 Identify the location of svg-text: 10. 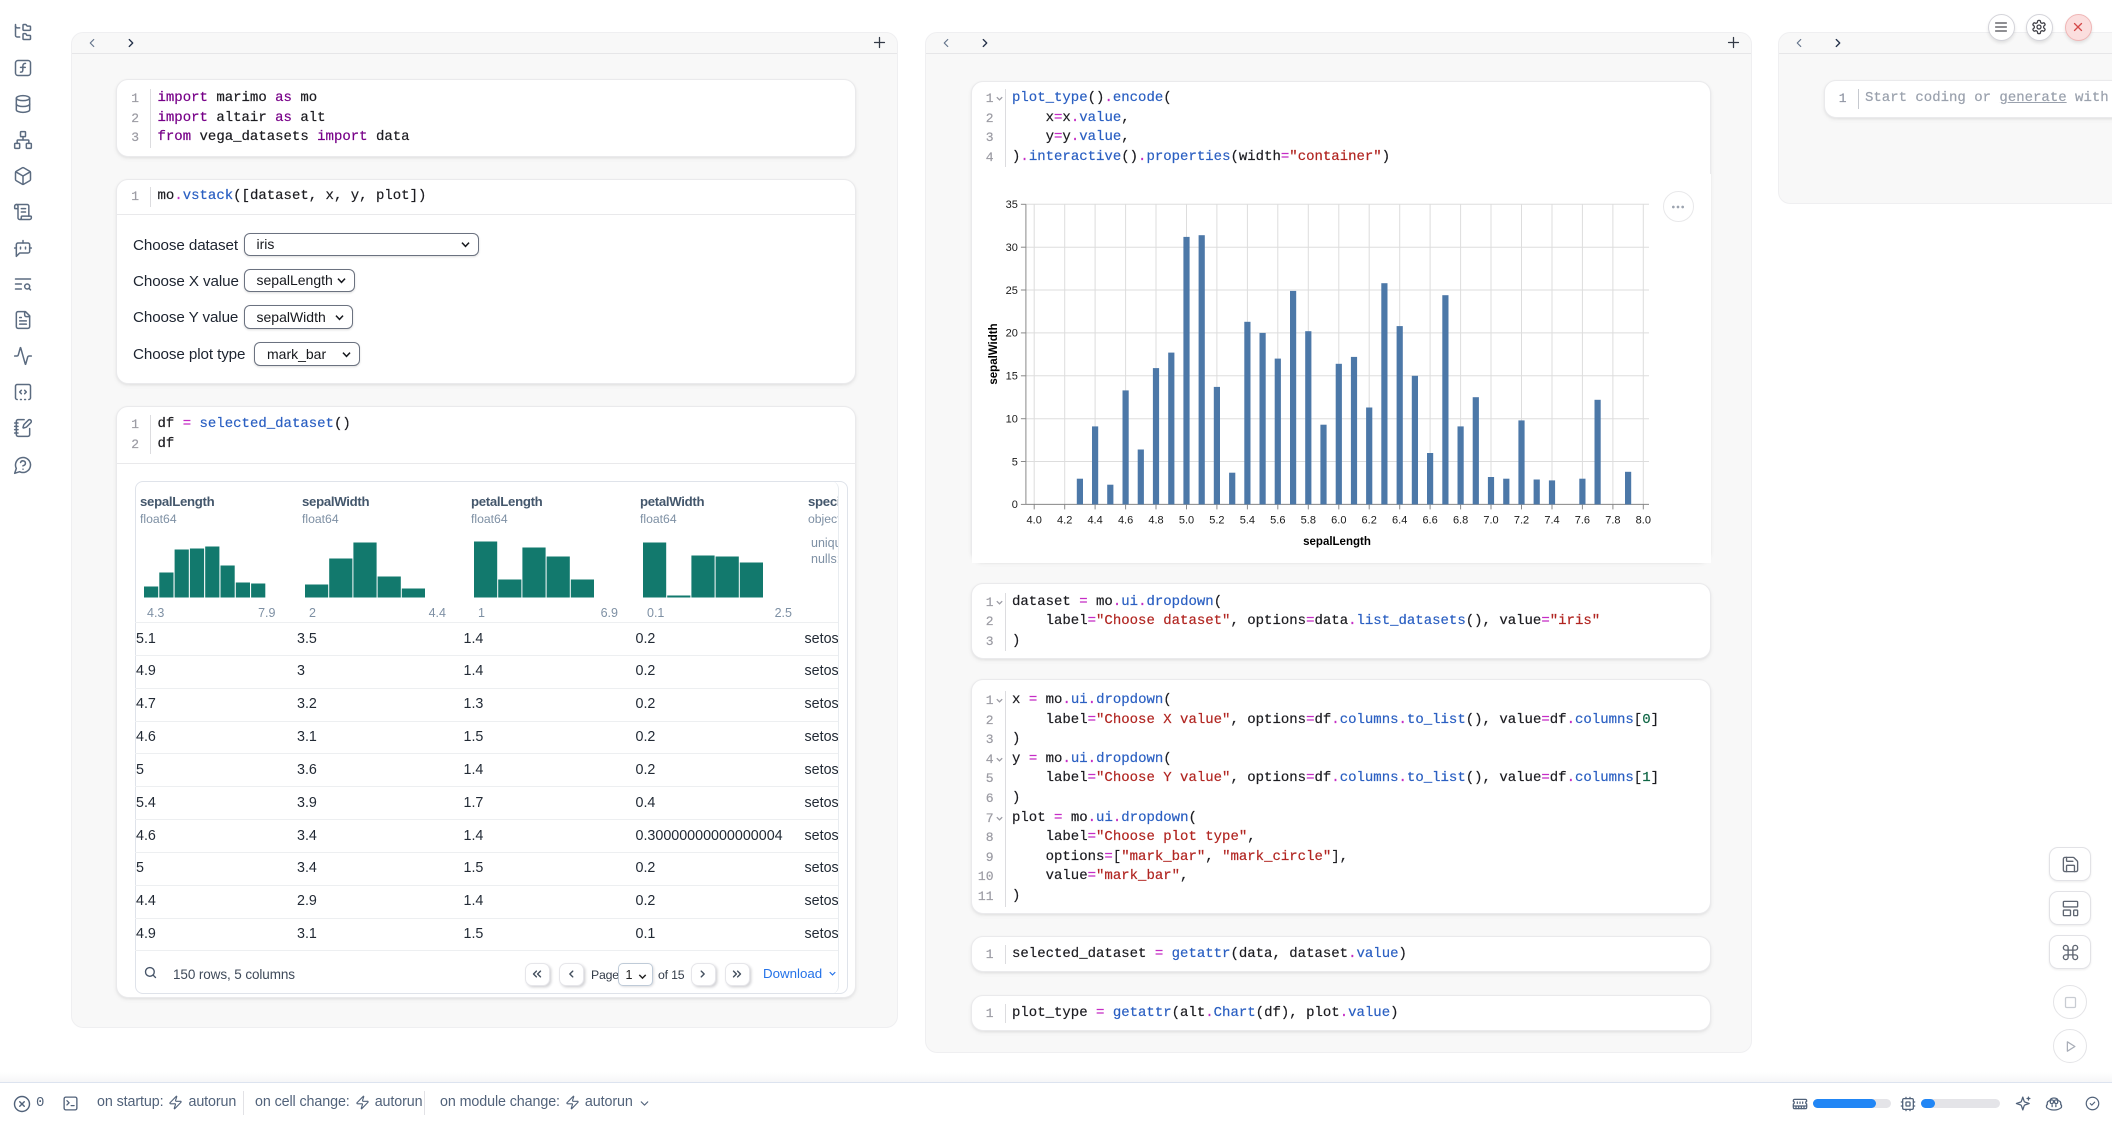
(1011, 420).